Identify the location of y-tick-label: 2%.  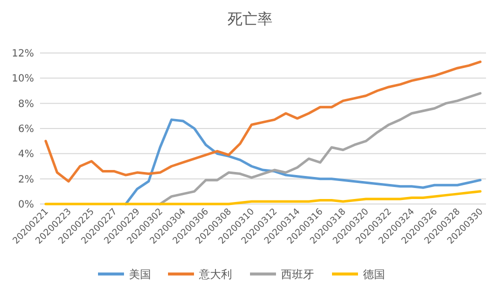
(26, 180).